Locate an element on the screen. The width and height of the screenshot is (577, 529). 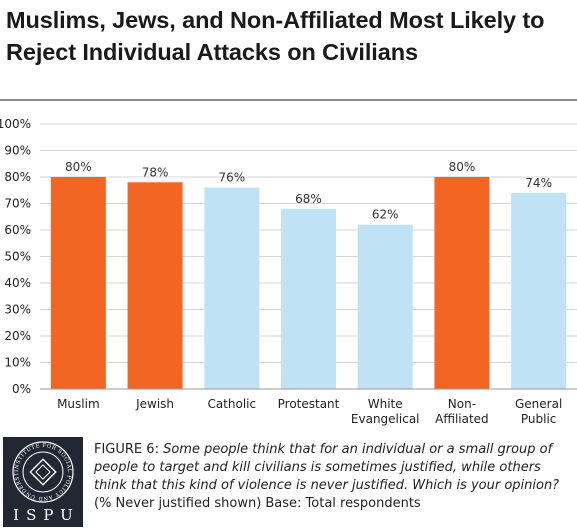
data-label: 74% is located at coordinates (538, 183).